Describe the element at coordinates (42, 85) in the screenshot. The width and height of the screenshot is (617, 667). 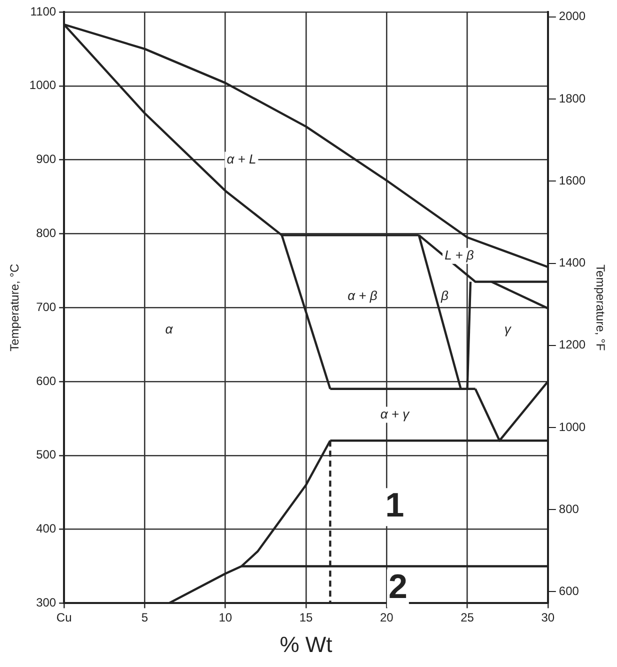
I see `y-tick-label: 1000` at that location.